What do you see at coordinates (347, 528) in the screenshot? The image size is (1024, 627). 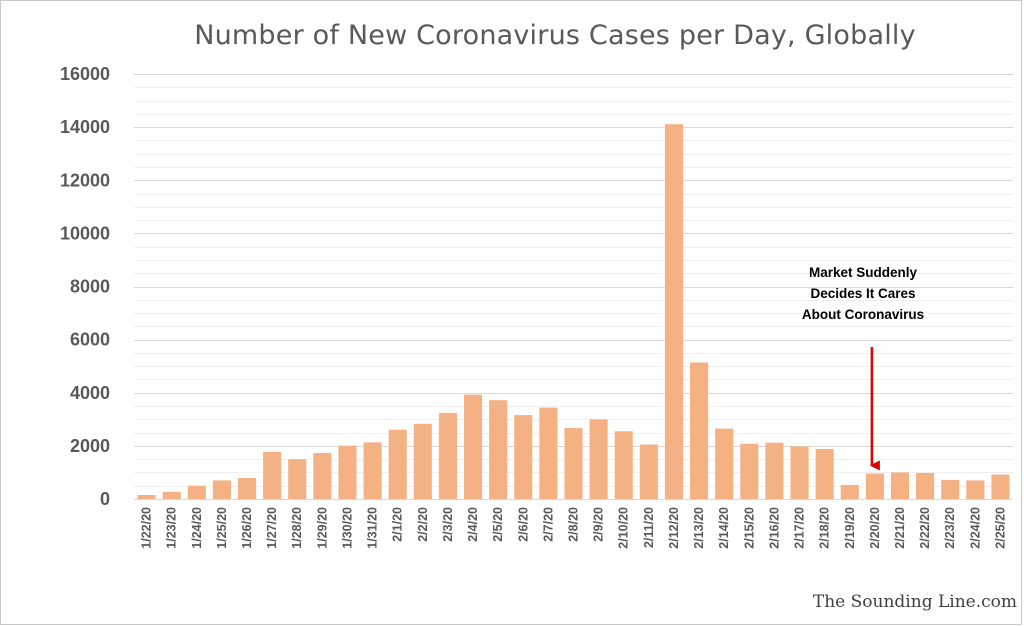 I see `x-tick-label: 1/30/20` at bounding box center [347, 528].